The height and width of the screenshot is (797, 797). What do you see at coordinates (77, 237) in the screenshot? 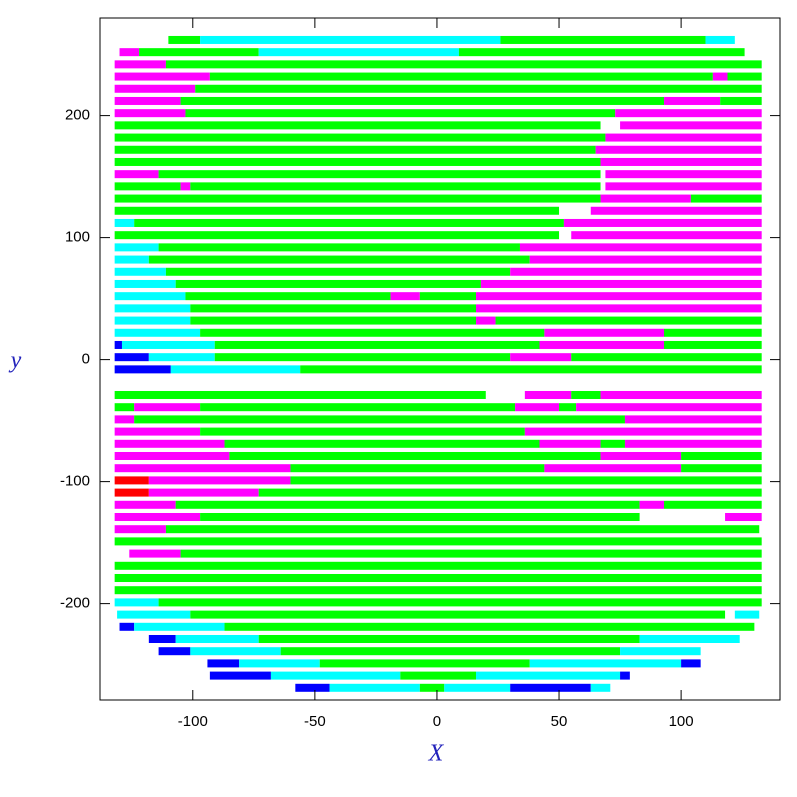
I see `y-tick-label: 100` at bounding box center [77, 237].